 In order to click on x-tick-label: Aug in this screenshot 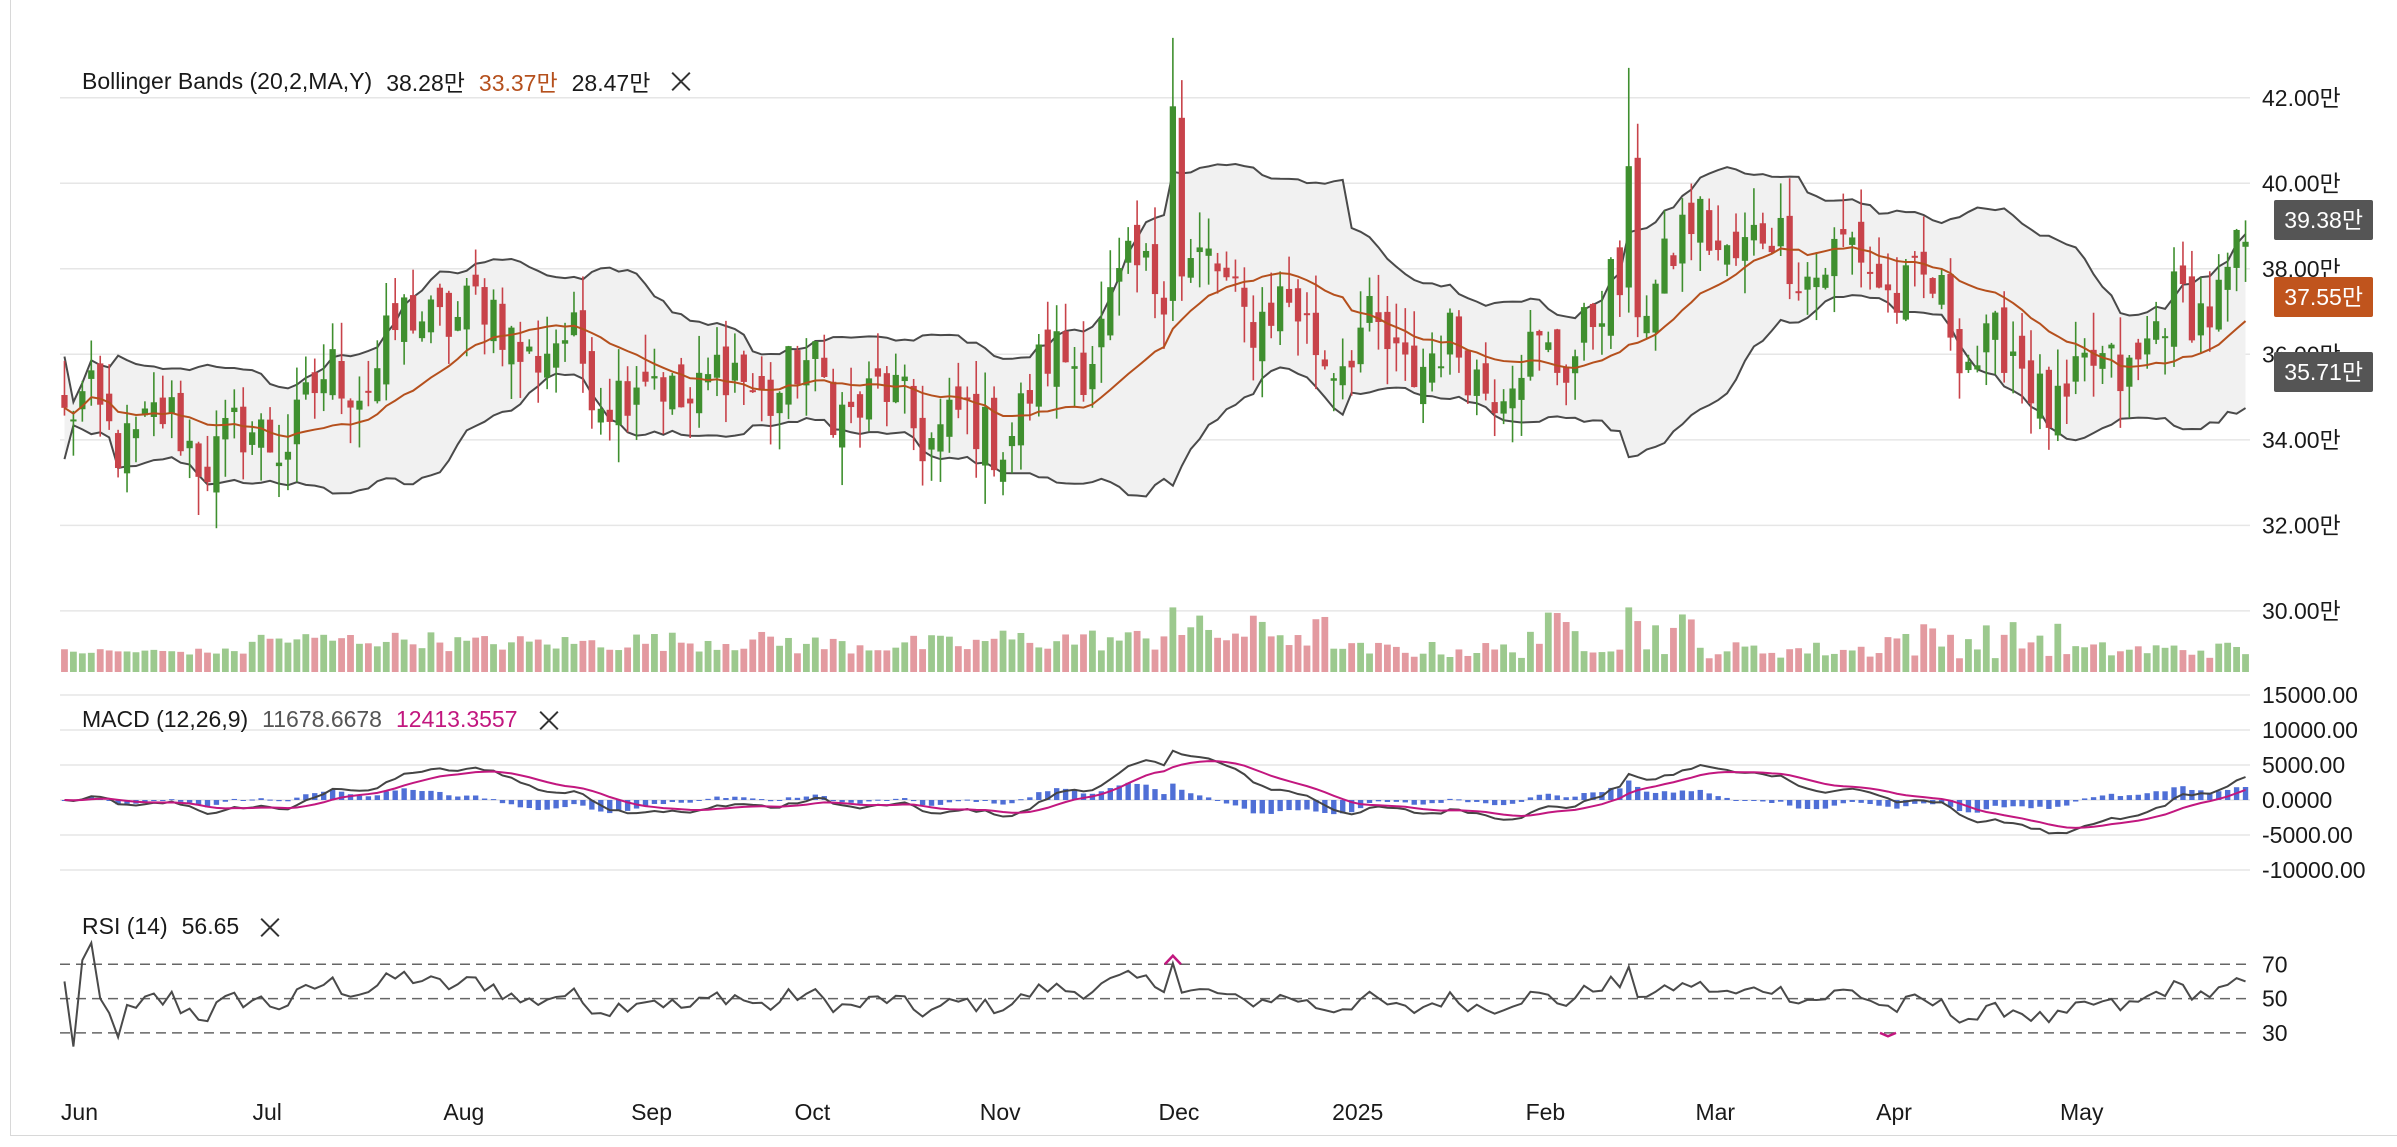, I will do `click(463, 1112)`.